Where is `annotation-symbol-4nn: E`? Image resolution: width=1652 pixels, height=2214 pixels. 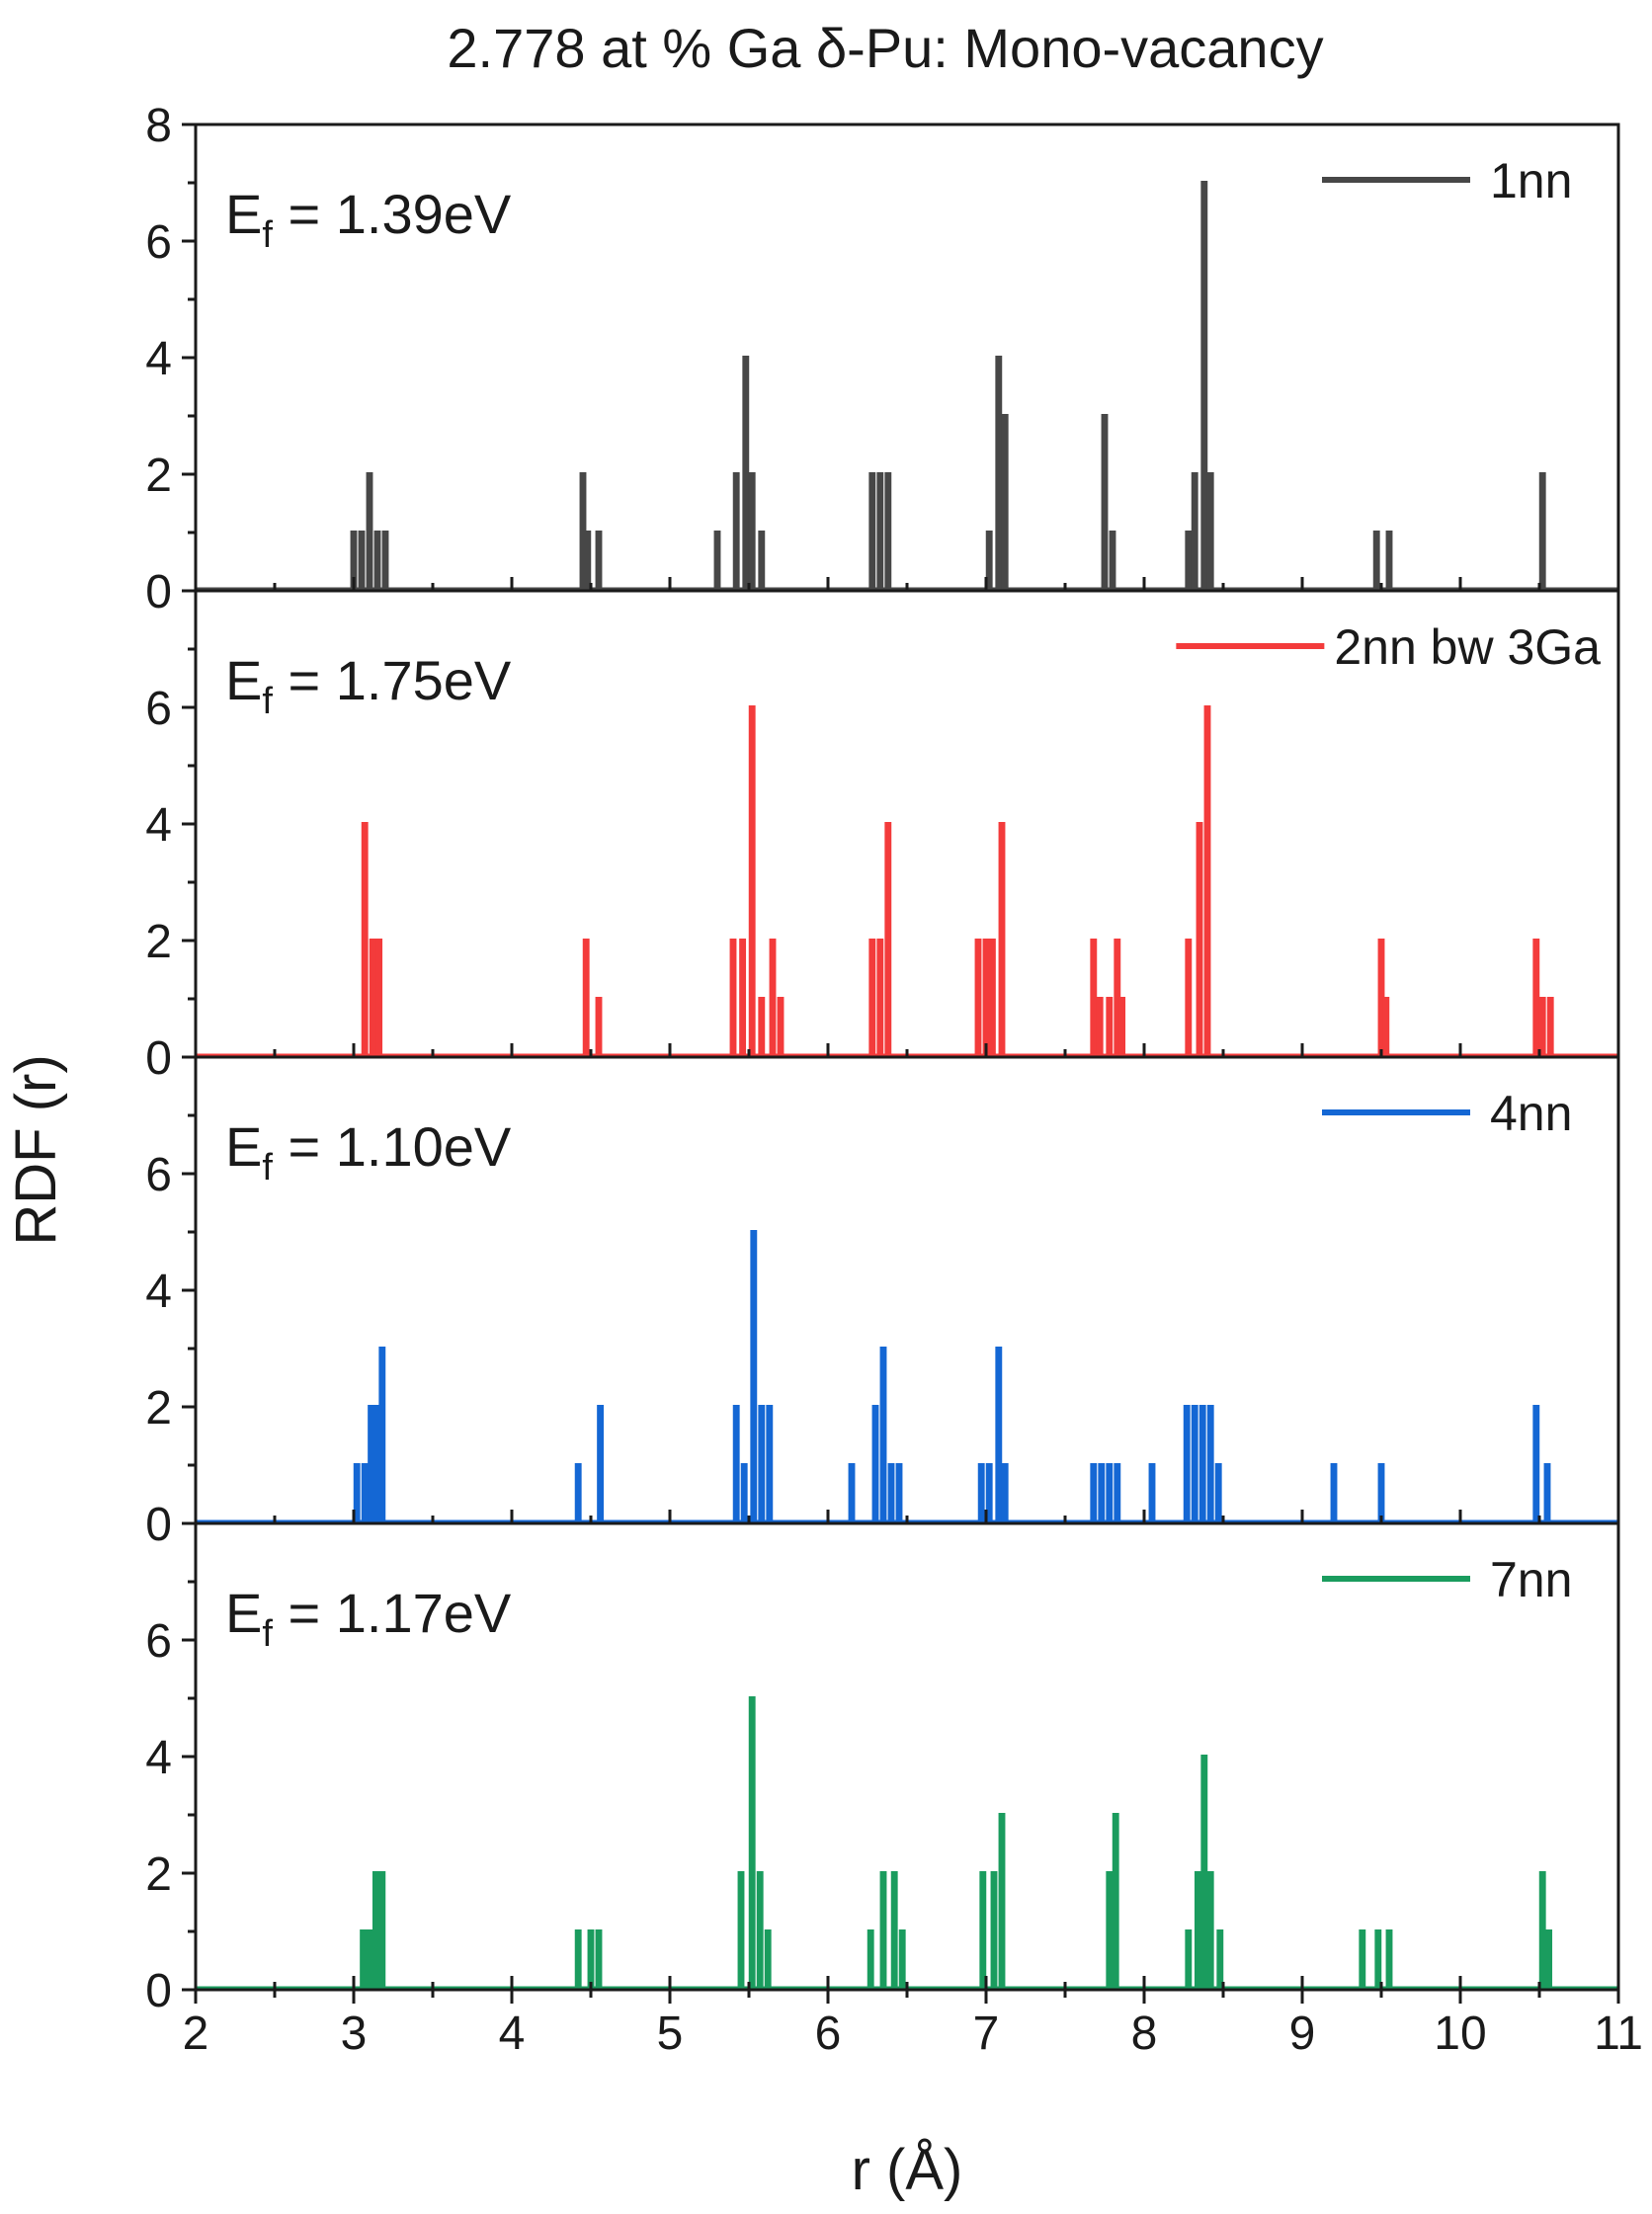
annotation-symbol-4nn: E is located at coordinates (243, 1146).